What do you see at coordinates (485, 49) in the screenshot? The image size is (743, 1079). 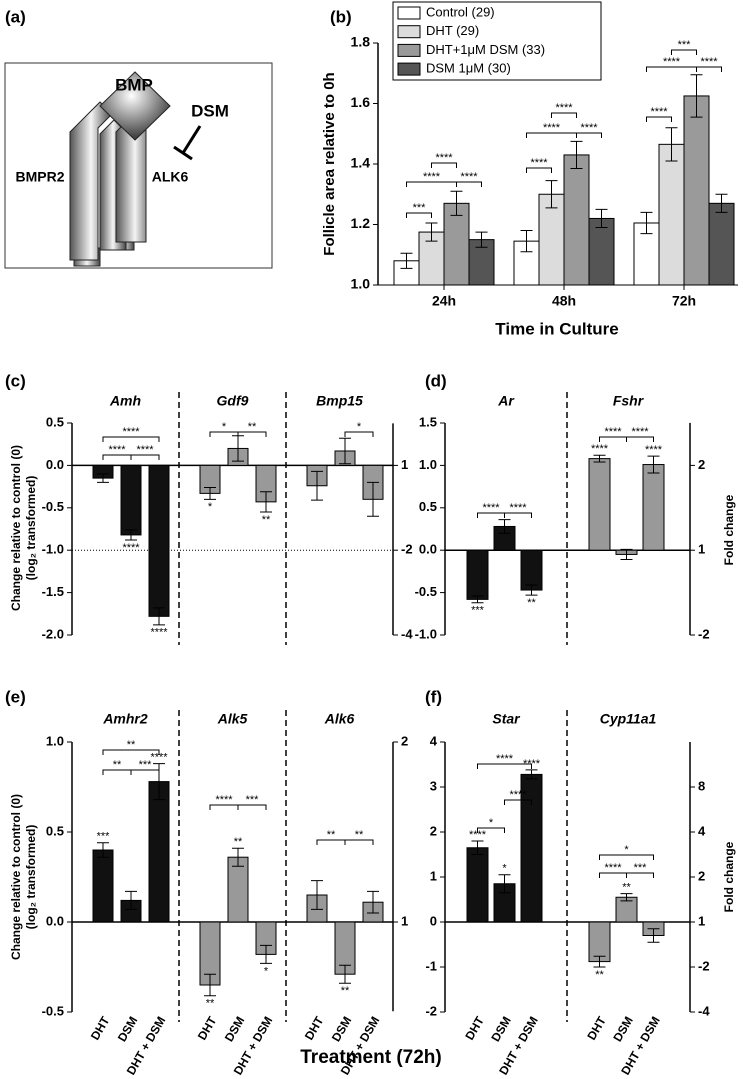 I see `legend-label: DHT+1μM DSM (33)` at bounding box center [485, 49].